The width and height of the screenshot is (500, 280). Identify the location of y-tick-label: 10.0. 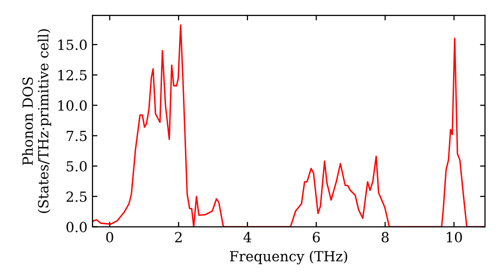
(72, 105).